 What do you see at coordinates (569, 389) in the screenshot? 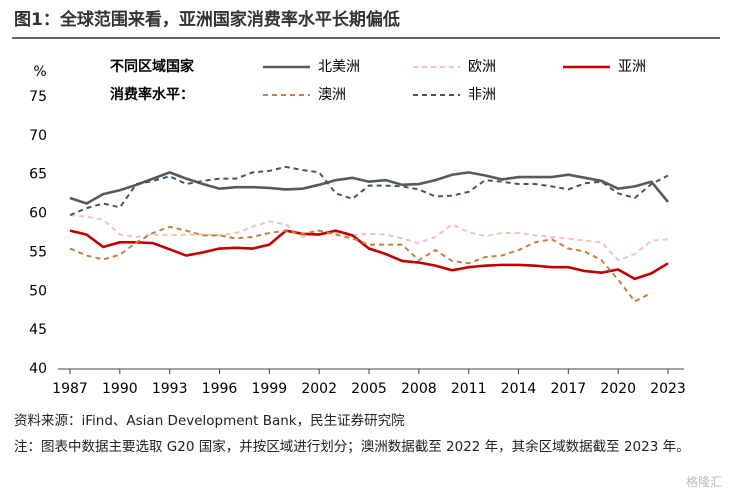
I see `x-tick-label: 2017` at bounding box center [569, 389].